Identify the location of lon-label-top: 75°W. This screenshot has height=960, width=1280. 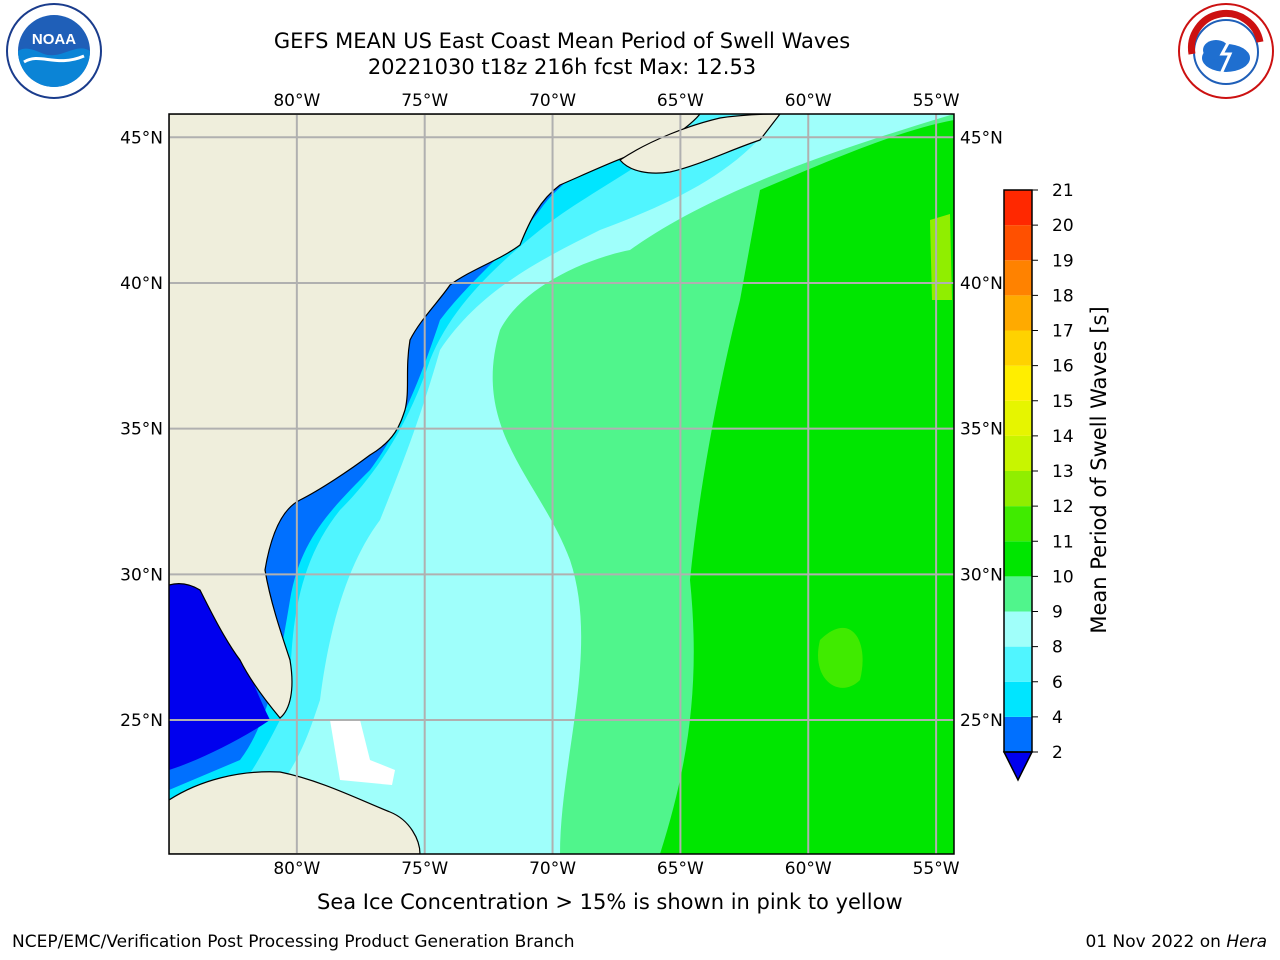
(424, 101).